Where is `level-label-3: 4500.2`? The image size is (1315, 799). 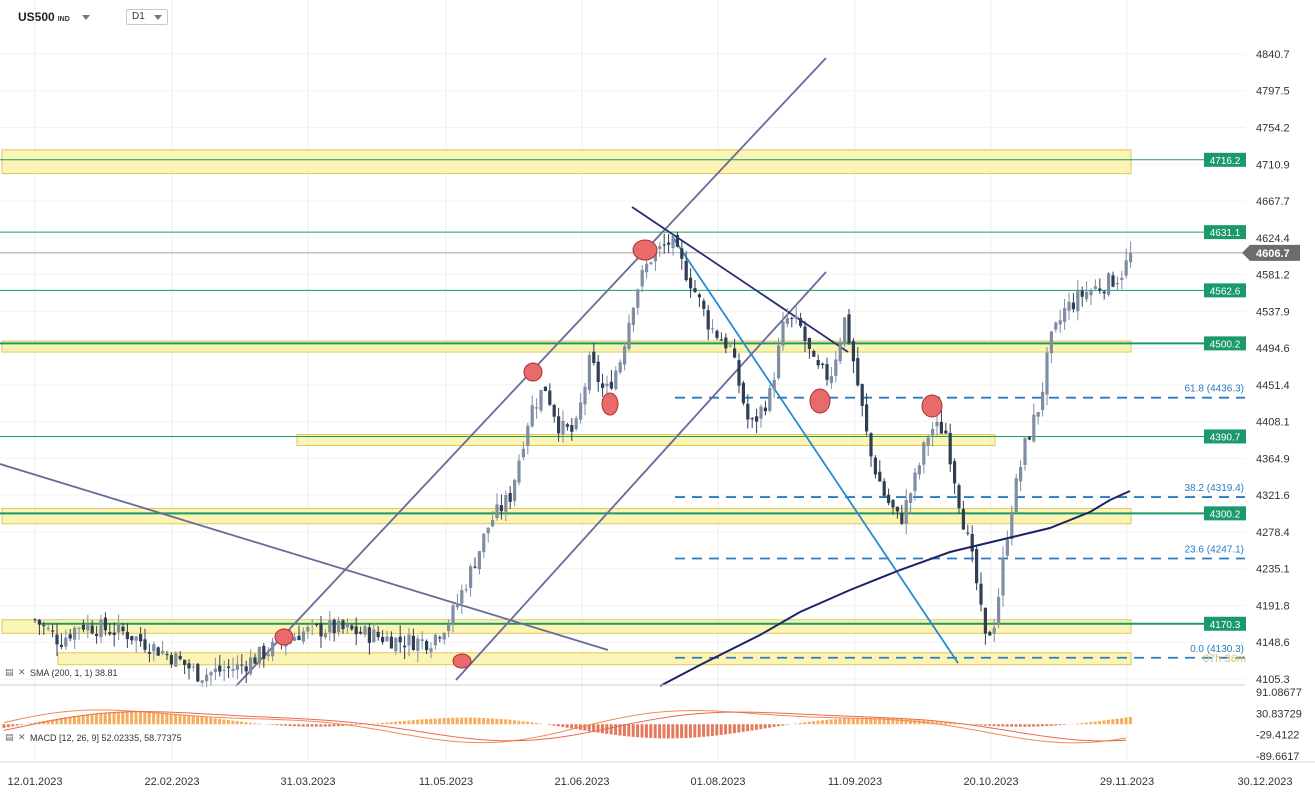
level-label-3: 4500.2 is located at coordinates (1225, 344).